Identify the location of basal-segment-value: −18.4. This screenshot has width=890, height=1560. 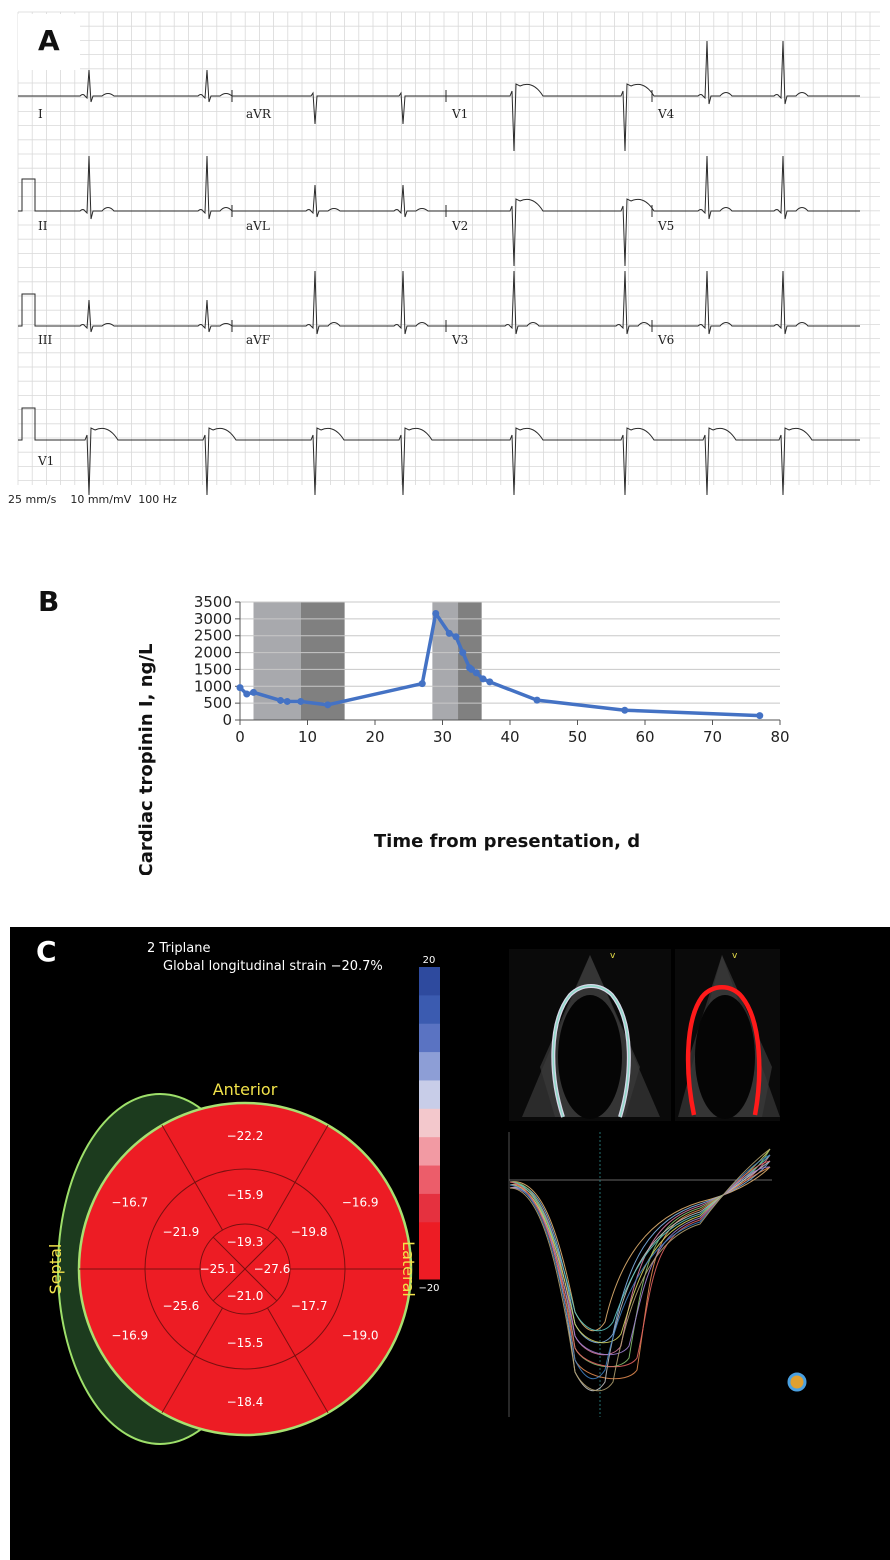
(245, 1402).